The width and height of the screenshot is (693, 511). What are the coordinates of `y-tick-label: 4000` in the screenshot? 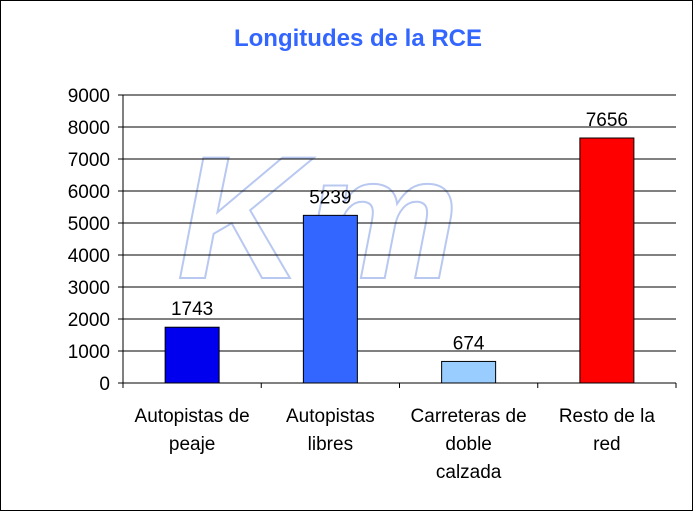 It's located at (89, 256).